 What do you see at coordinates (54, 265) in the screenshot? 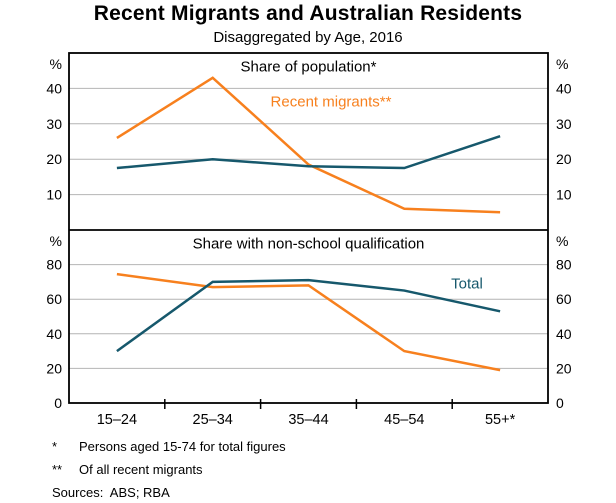
I see `y-tick-label-left: 80` at bounding box center [54, 265].